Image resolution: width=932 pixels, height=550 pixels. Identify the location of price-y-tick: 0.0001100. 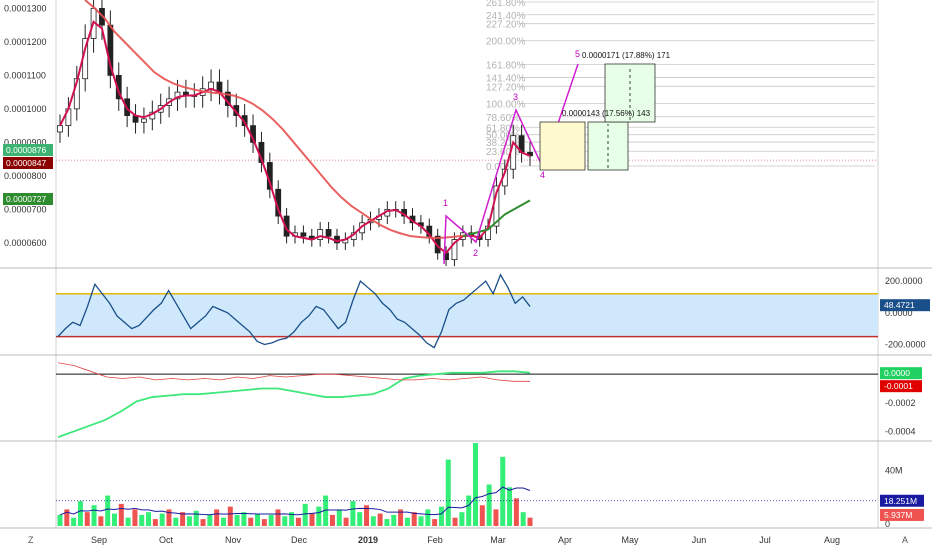
(25, 75).